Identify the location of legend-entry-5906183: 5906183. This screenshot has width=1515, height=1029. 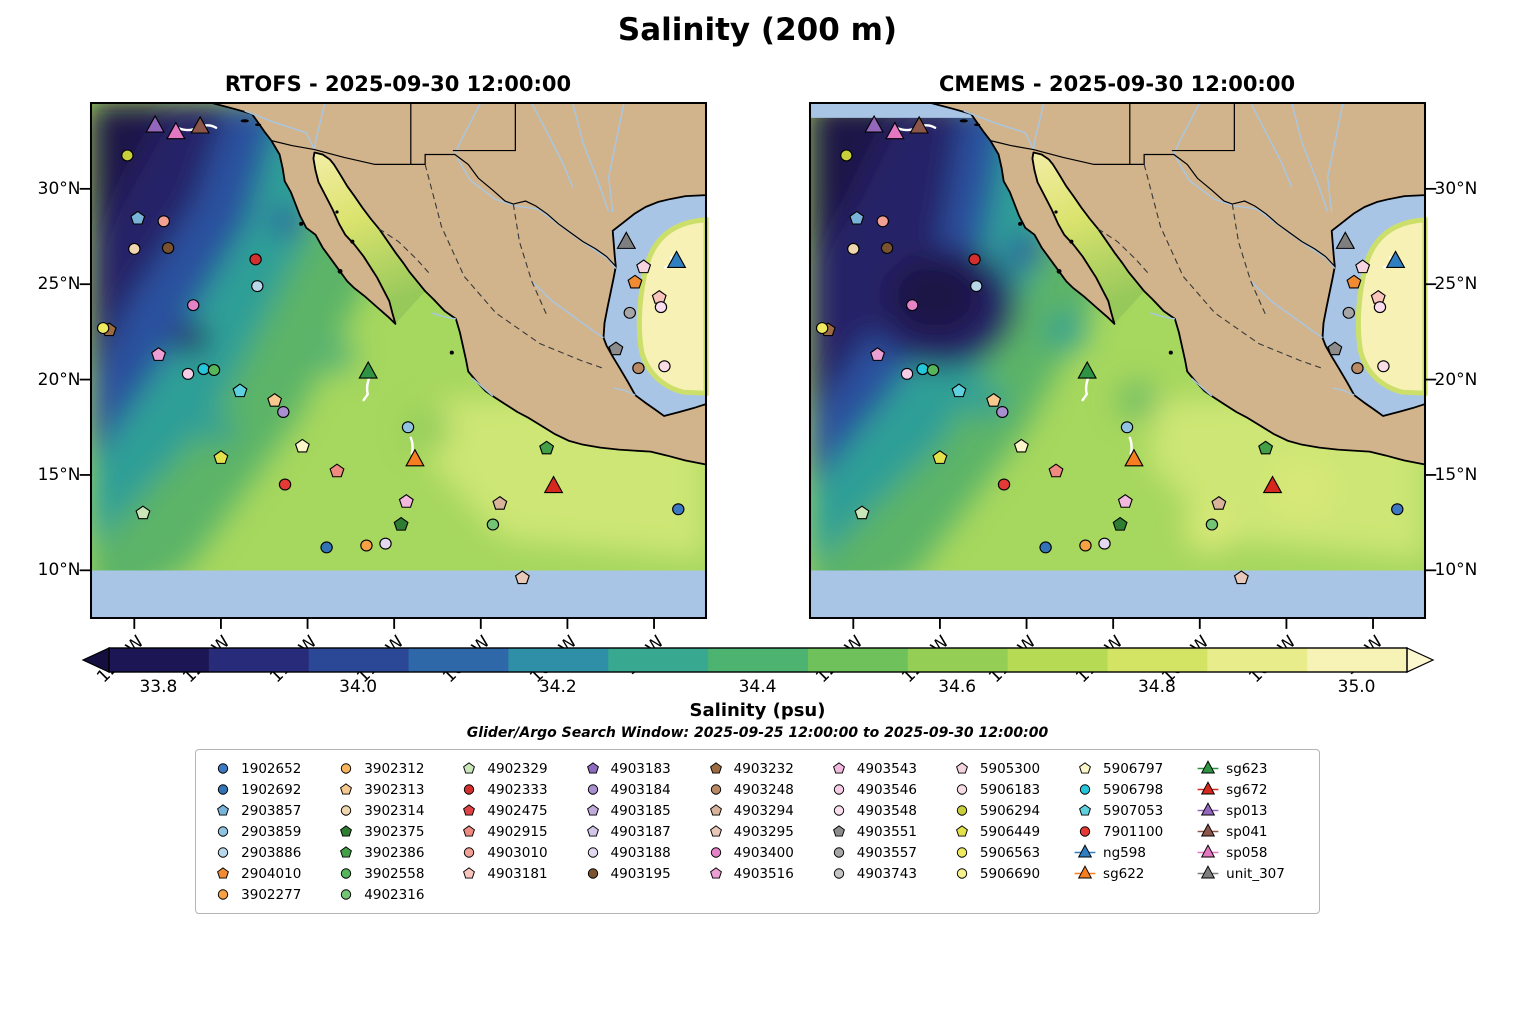
(1004, 789).